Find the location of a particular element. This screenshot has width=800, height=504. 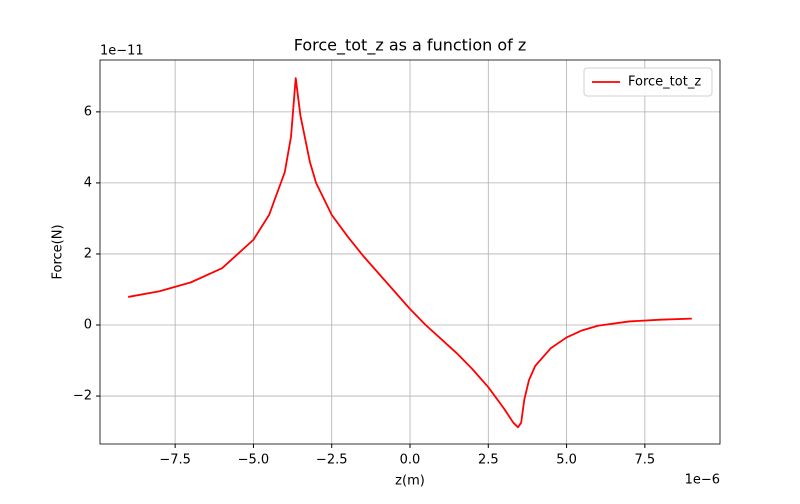

x-tick-label: −7.5 is located at coordinates (175, 460).